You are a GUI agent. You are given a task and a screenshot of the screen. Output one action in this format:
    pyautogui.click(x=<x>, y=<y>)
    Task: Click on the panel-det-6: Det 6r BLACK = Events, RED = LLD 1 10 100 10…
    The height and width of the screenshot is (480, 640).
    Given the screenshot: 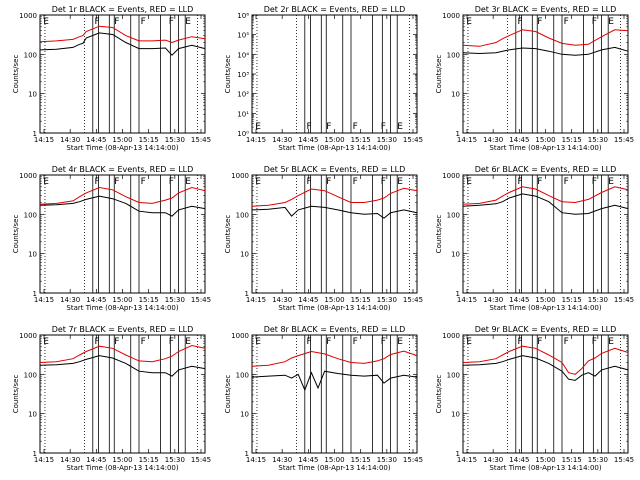 What is the action you would take?
    pyautogui.click(x=534, y=238)
    